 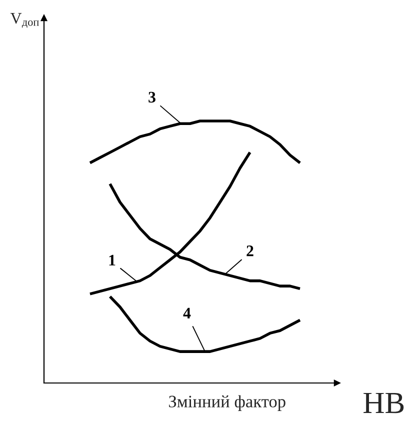 What do you see at coordinates (187, 313) in the screenshot?
I see `text: 4` at bounding box center [187, 313].